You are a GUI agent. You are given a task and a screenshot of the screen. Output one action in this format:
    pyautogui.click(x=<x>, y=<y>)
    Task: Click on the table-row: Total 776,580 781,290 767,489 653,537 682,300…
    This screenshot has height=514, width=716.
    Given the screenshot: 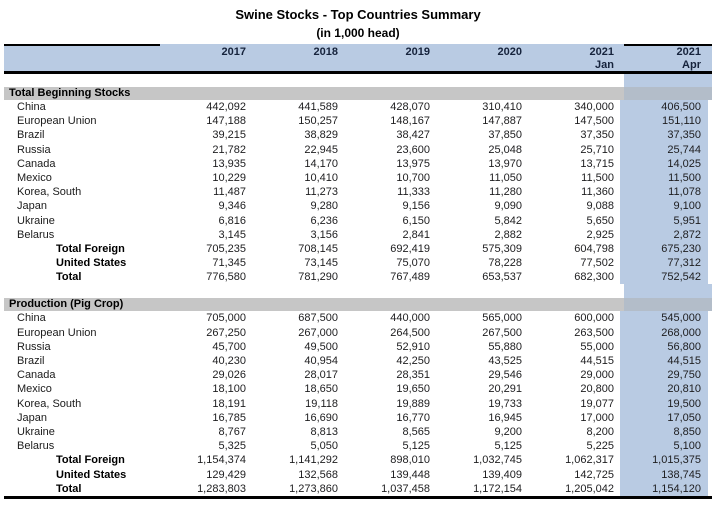 What is the action you would take?
    pyautogui.click(x=358, y=277)
    